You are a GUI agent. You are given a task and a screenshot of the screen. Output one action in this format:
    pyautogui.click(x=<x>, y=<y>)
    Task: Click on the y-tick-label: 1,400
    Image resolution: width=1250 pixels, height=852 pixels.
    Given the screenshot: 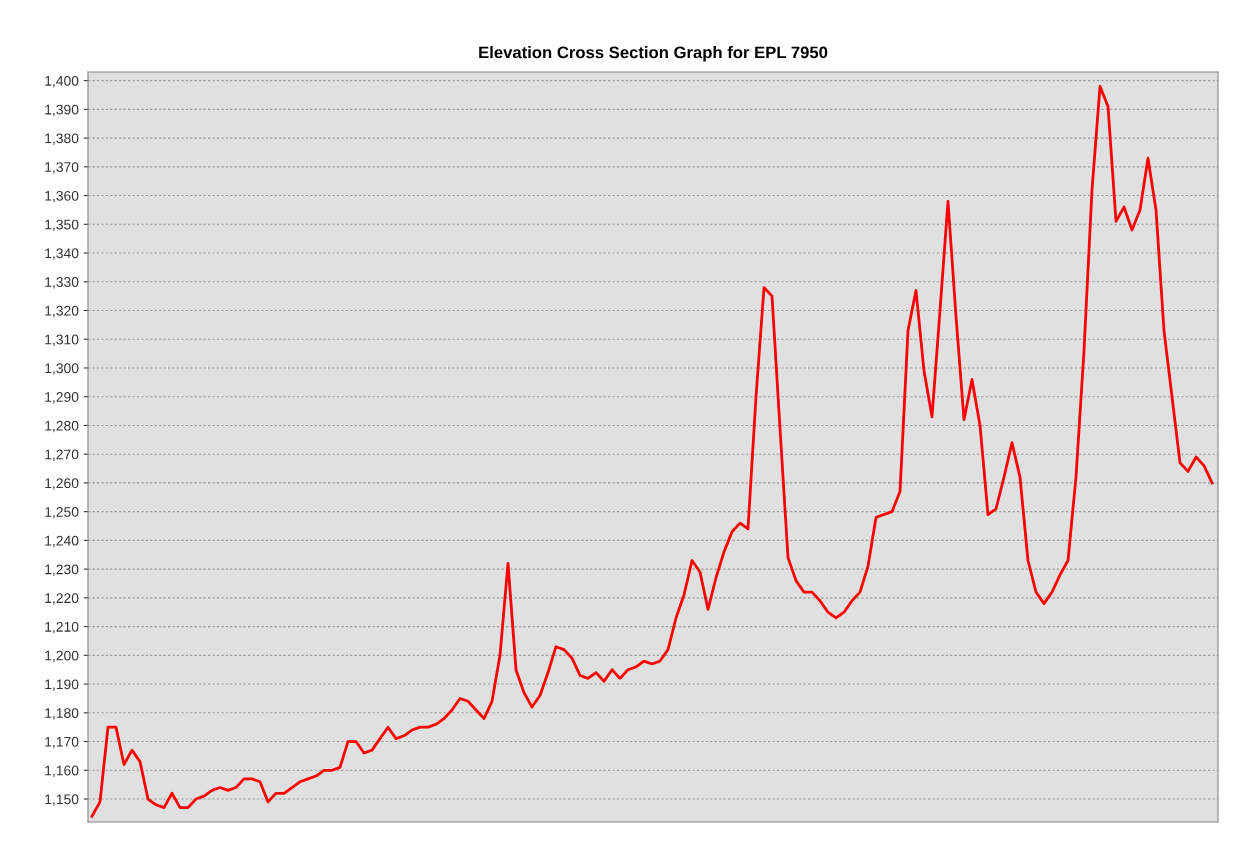 What is the action you would take?
    pyautogui.click(x=62, y=81)
    